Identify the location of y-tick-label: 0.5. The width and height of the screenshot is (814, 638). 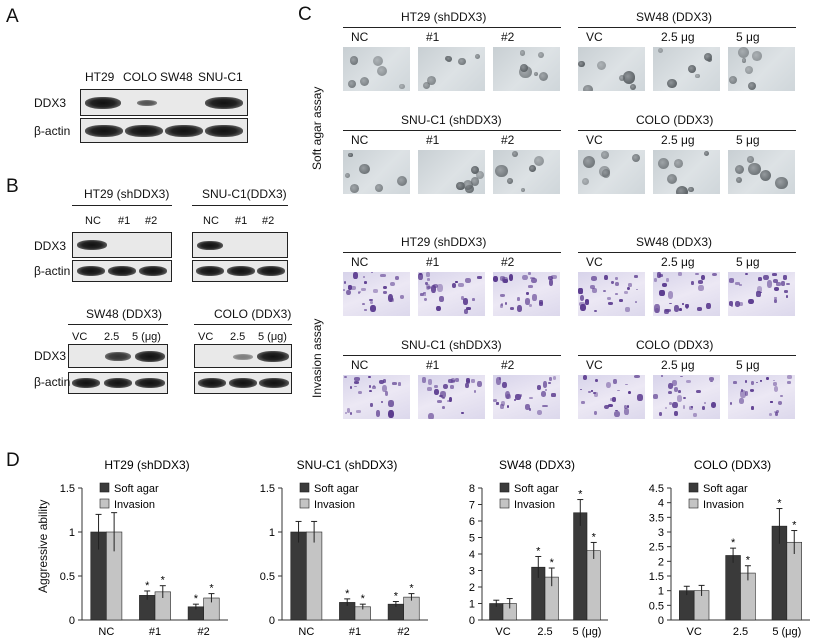
(267, 577).